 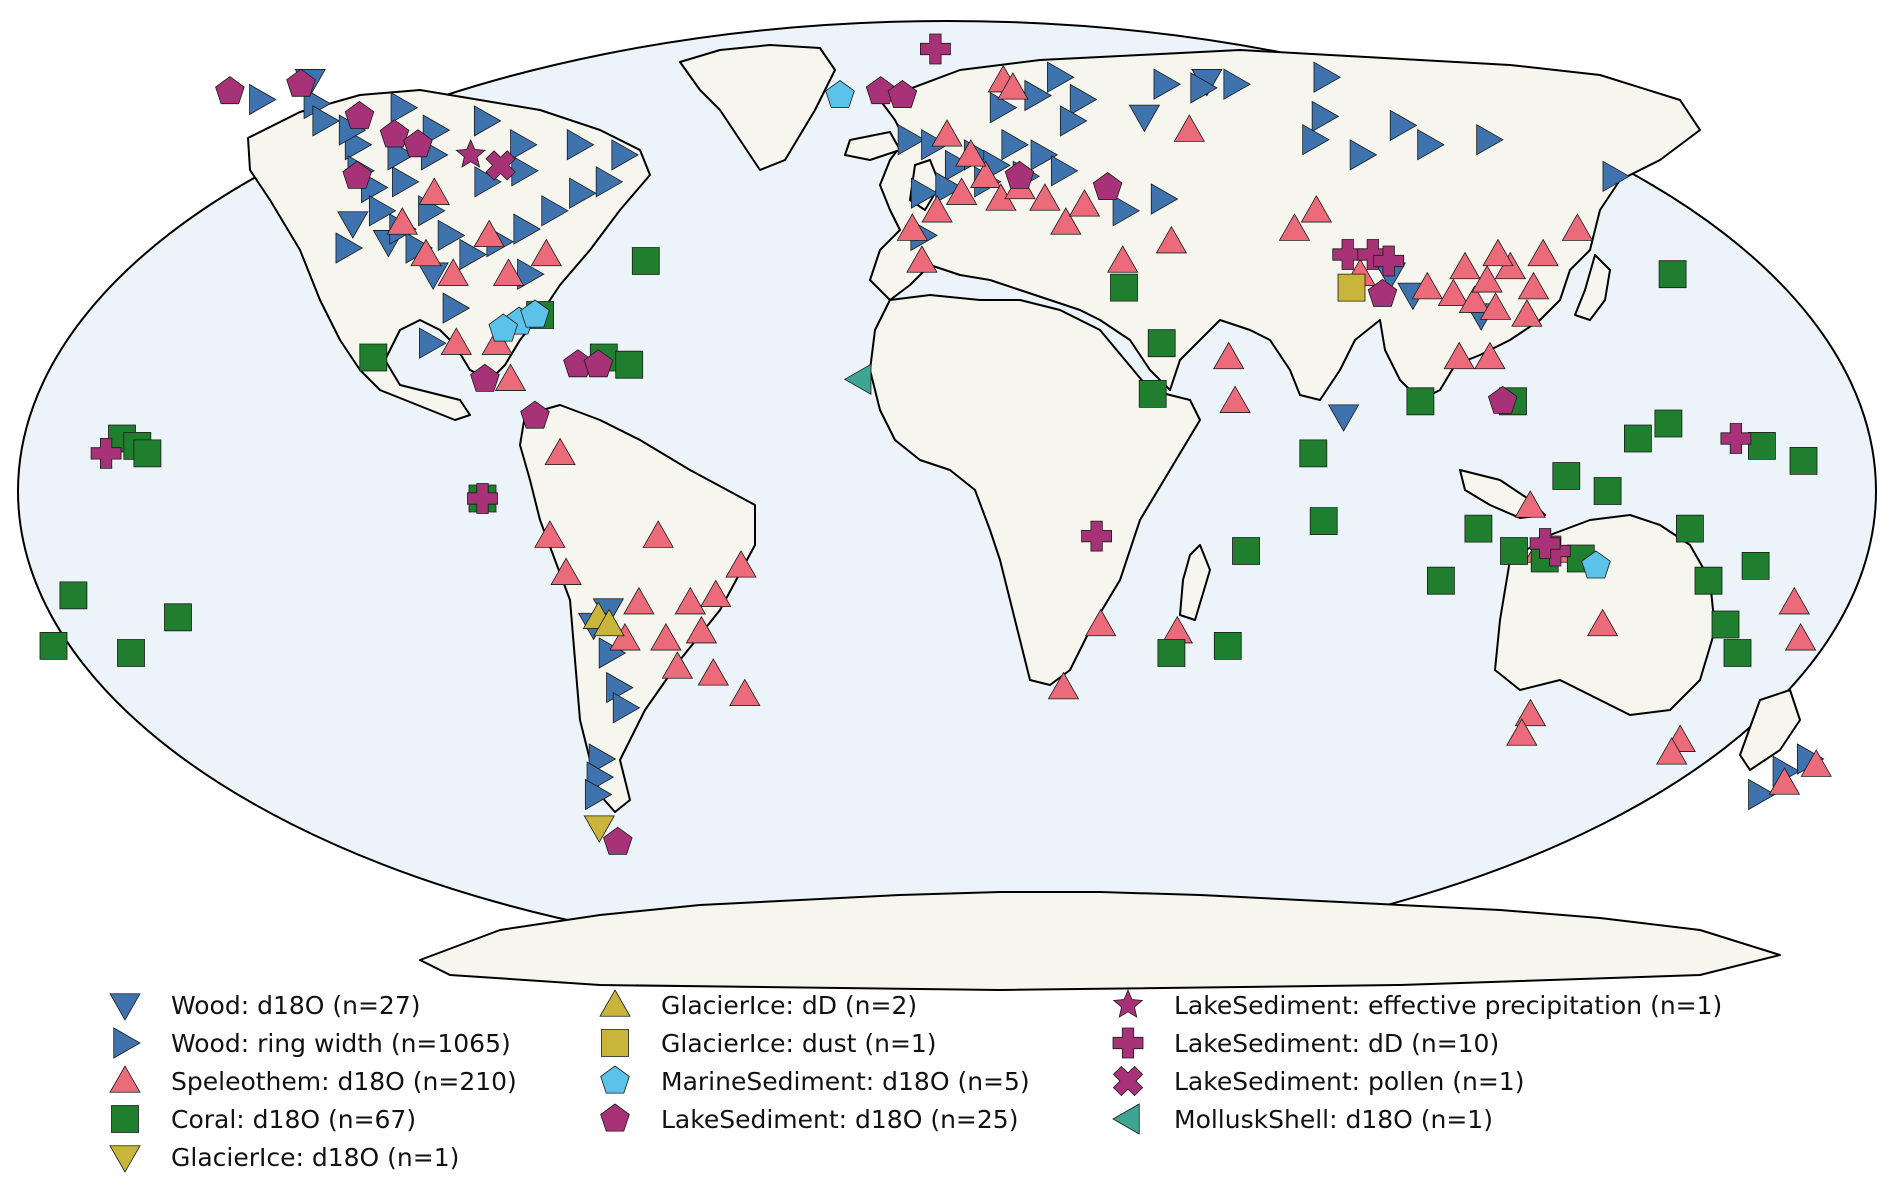 I want to click on land-madagascar, so click(x=1195, y=582).